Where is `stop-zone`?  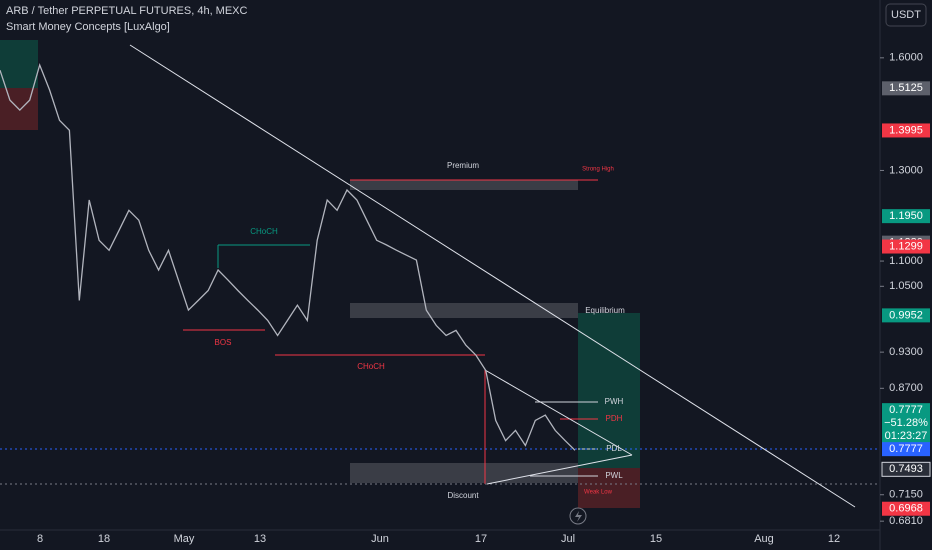 stop-zone is located at coordinates (609, 488).